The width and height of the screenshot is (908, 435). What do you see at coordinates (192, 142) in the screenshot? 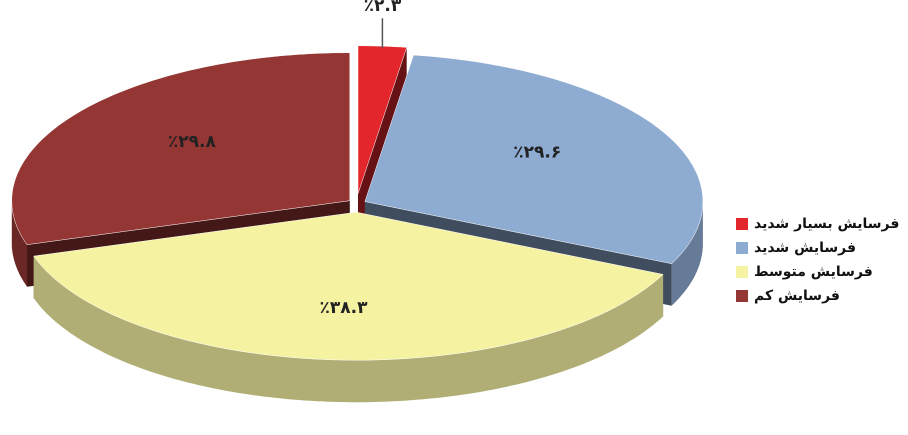
I see `data-label: ٪۲۹.۸` at bounding box center [192, 142].